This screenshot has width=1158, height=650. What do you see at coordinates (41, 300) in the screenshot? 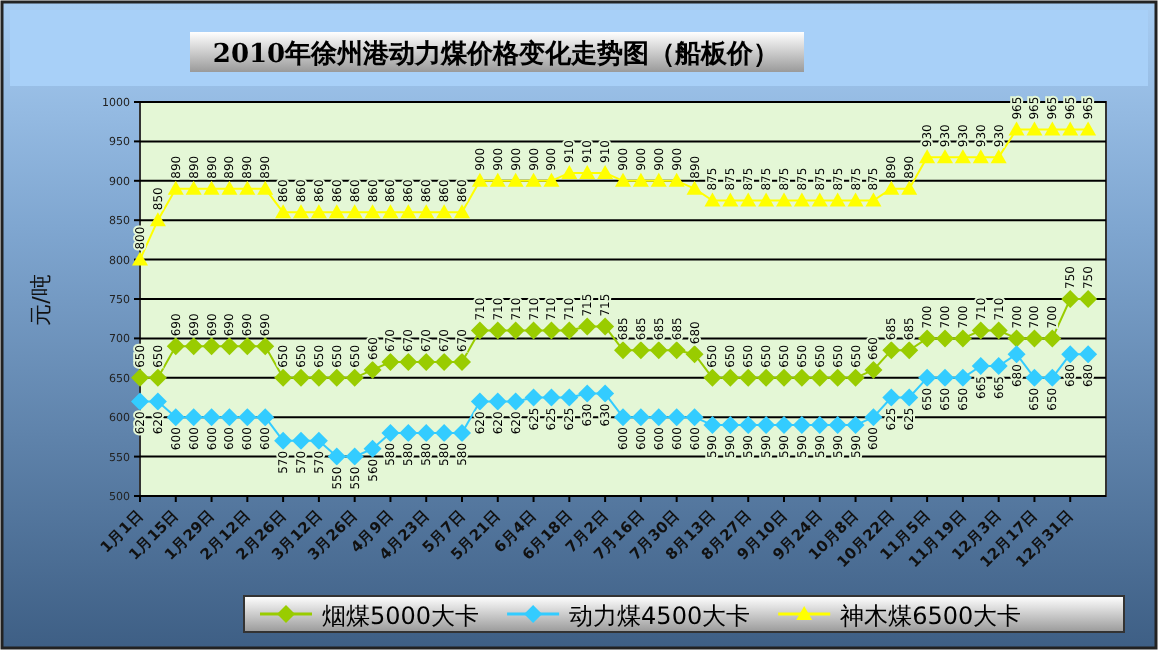
I see `y-axis-title: 元/吨` at bounding box center [41, 300].